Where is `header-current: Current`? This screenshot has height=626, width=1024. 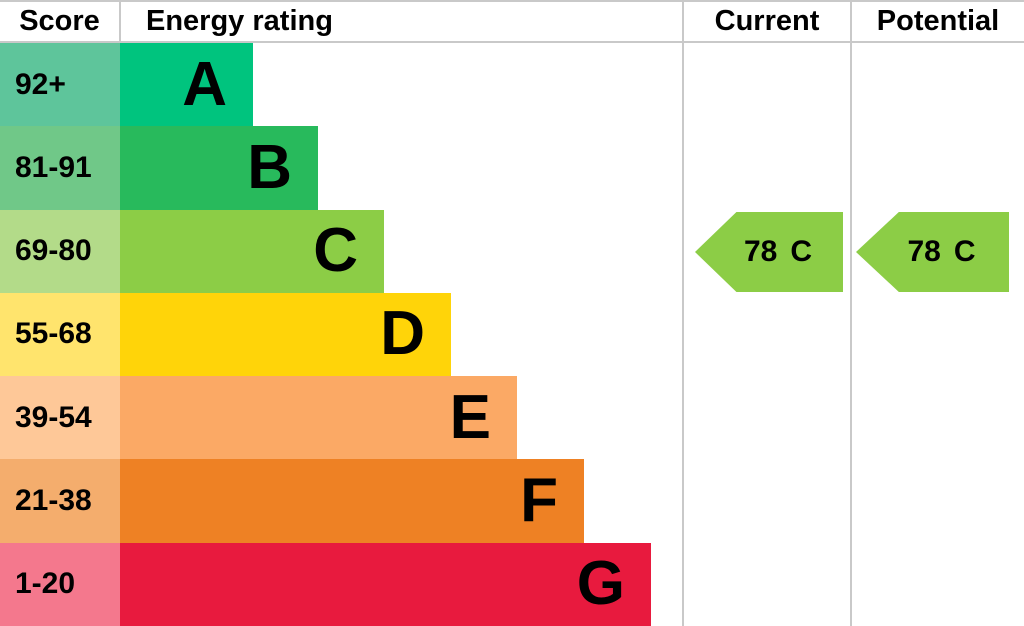 header-current: Current is located at coordinates (767, 21).